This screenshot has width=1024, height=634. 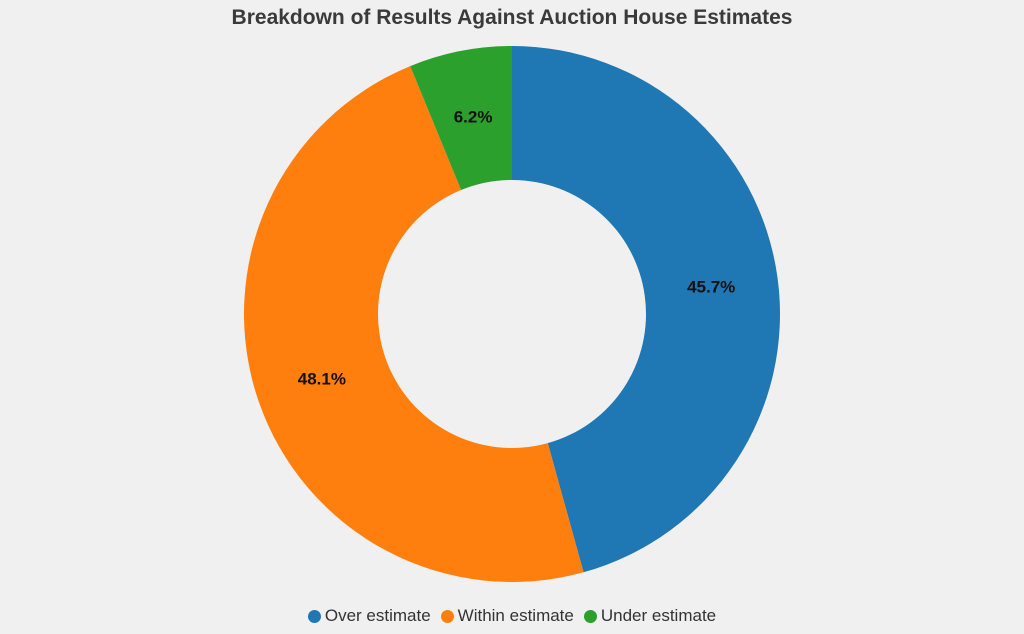 I want to click on slice-label-within-estimate: 48.1%, so click(x=322, y=379).